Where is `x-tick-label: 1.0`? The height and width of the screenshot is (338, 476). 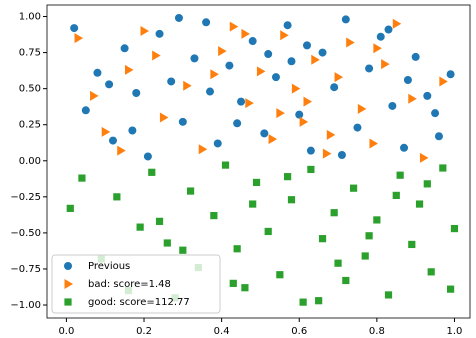 x-tick-label: 1.0 is located at coordinates (455, 331).